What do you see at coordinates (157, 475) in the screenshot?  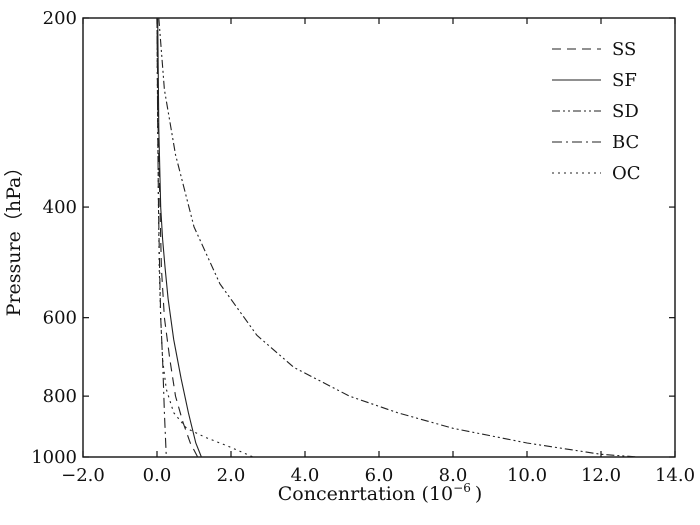 I see `x-tick-label: 0.0` at bounding box center [157, 475].